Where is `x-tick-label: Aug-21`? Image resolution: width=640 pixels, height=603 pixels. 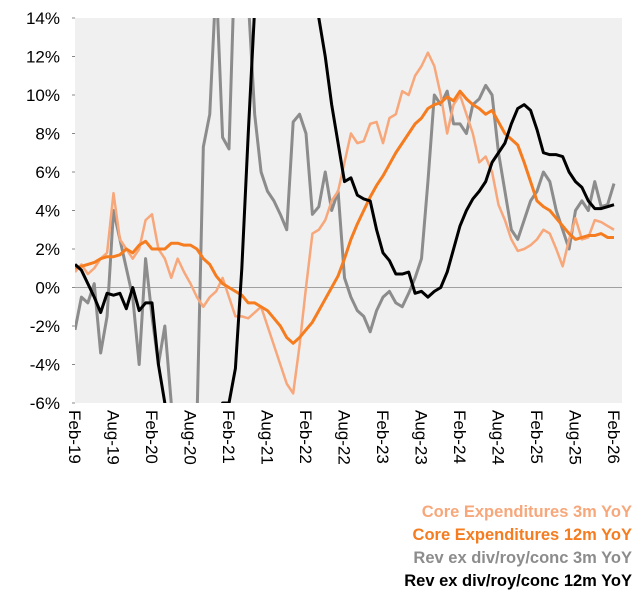 x-tick-label: Aug-21 is located at coordinates (267, 437).